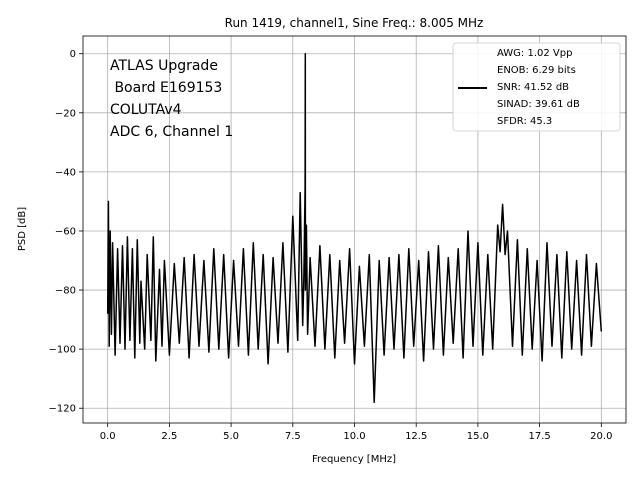  I want to click on legend-line-5: SFDR: 45.3, so click(524, 121).